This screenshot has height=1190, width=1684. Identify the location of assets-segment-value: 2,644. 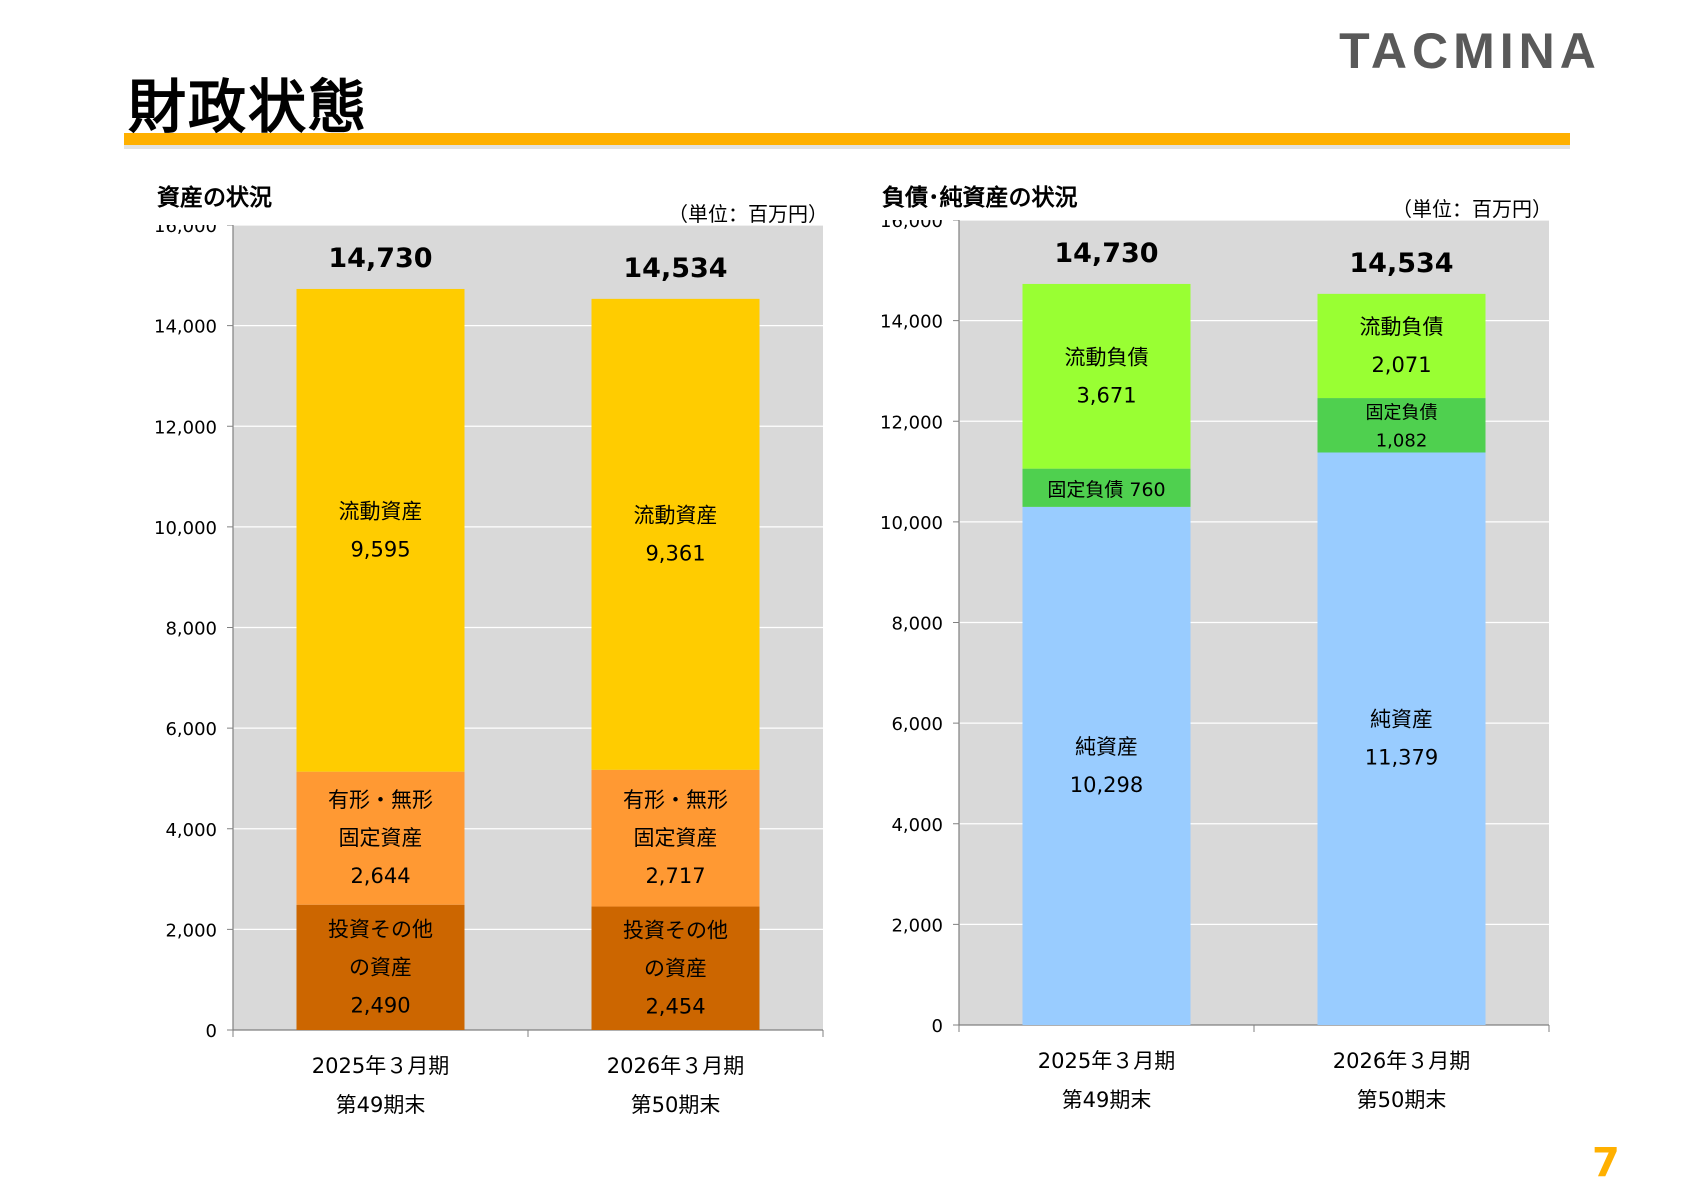
(380, 876).